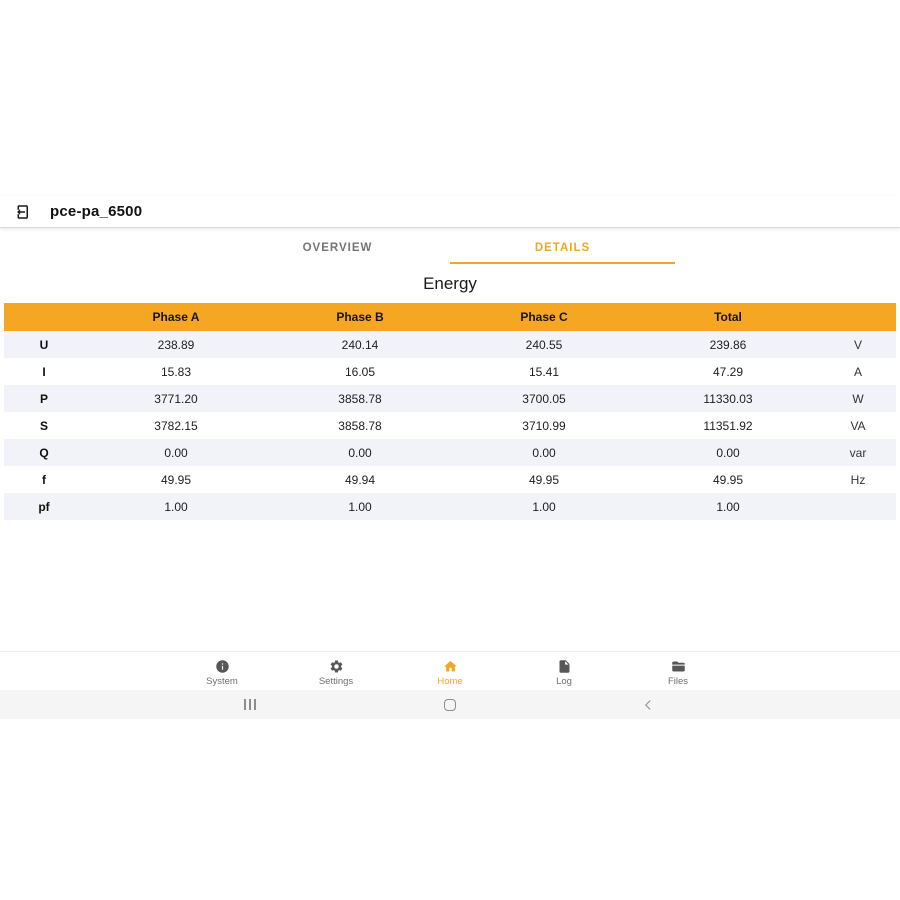  What do you see at coordinates (450, 398) in the screenshot?
I see `table-row: P 3771.20 3858.78 3700.05 11330.03 W` at bounding box center [450, 398].